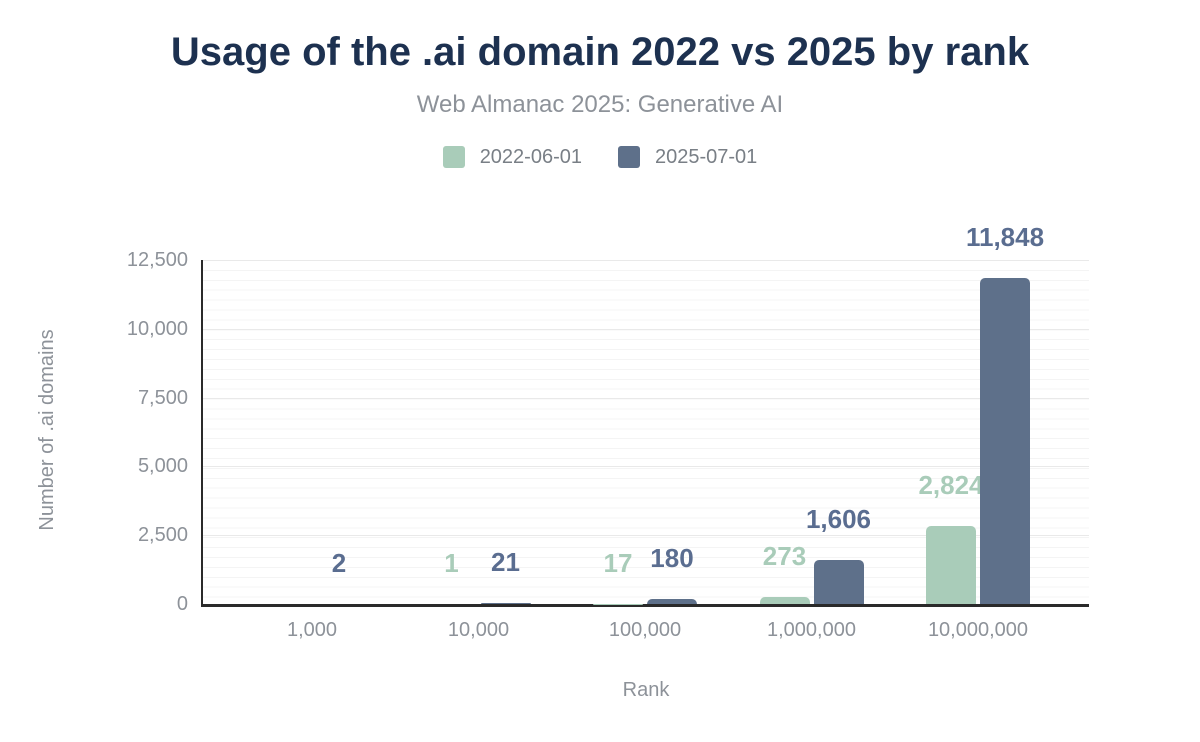 Image resolution: width=1200 pixels, height=742 pixels. What do you see at coordinates (951, 565) in the screenshot?
I see `bar-2022-06-01-10,000,000` at bounding box center [951, 565].